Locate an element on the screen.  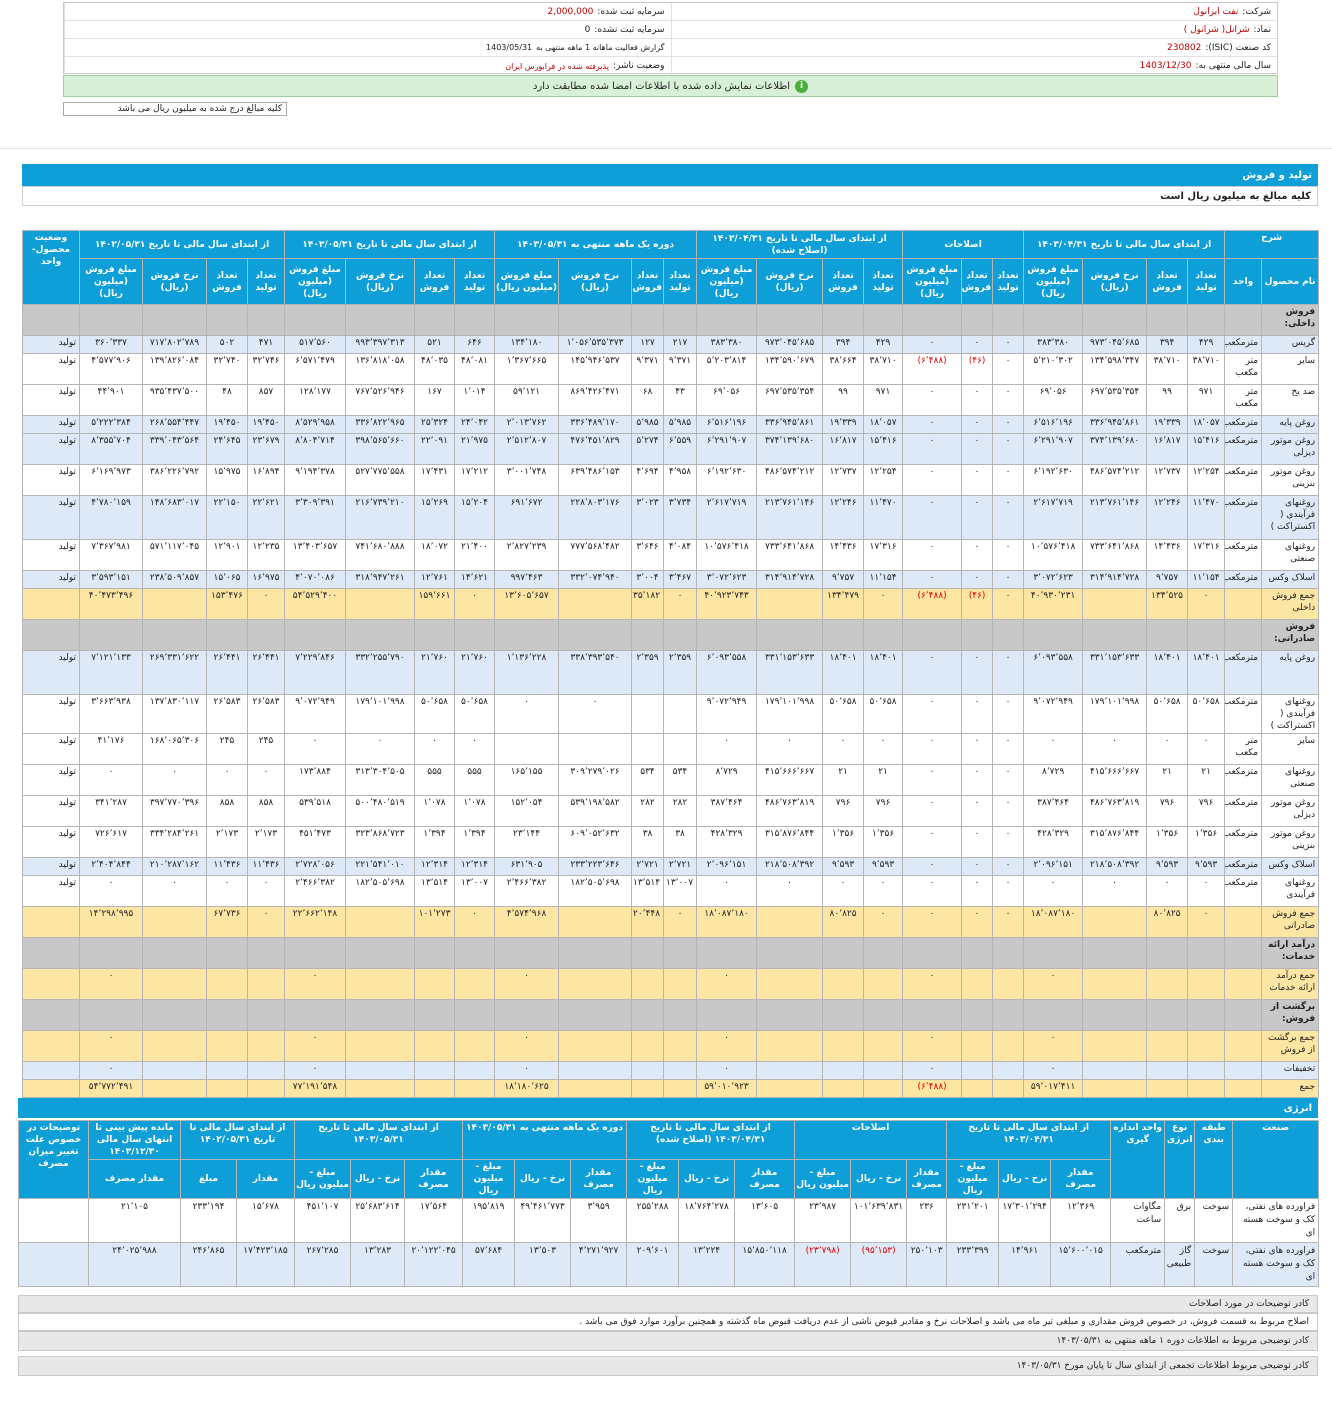
product-name: اسلاک وکس is located at coordinates (1290, 579).